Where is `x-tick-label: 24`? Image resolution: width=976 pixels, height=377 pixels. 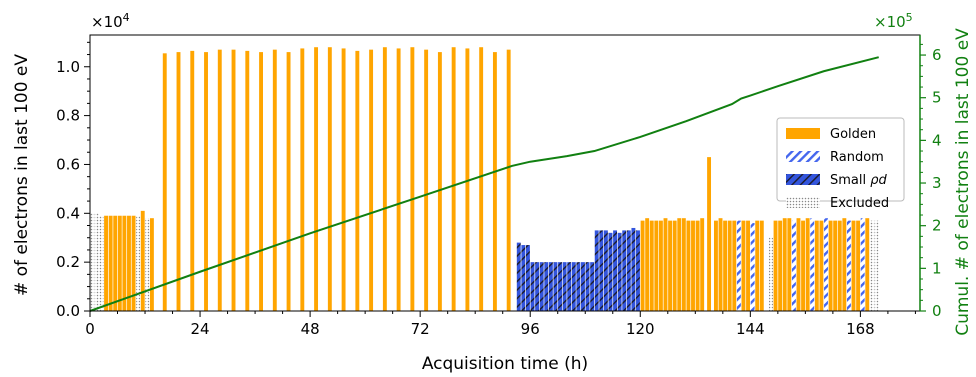
x-tick-label: 24 is located at coordinates (200, 329).